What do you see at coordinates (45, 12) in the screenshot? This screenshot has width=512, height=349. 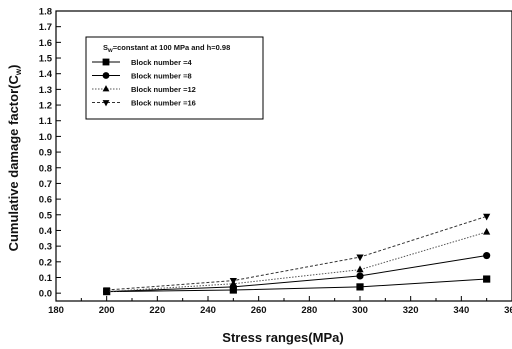 I see `y-tick-label: 1.8` at bounding box center [45, 12].